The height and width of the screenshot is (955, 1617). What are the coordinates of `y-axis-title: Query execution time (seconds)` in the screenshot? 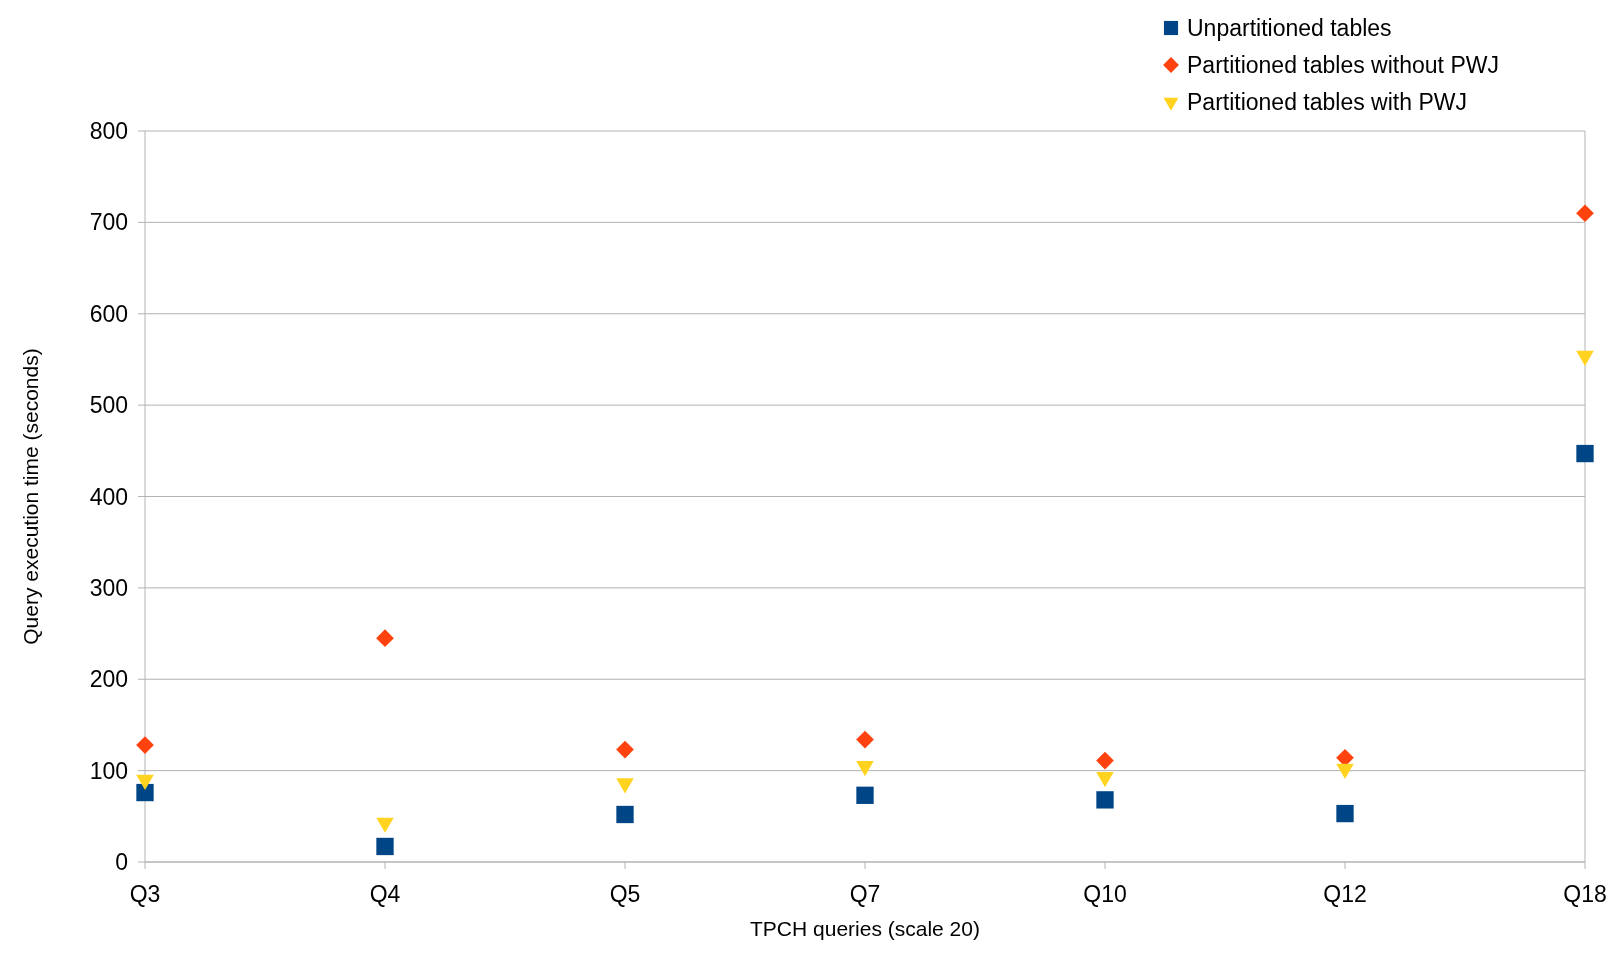 It's located at (30, 496).